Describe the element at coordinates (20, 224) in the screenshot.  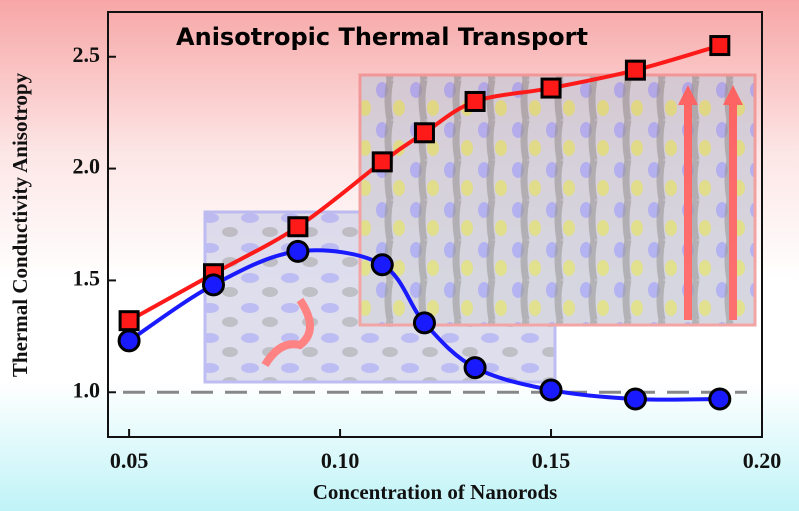
I see `y-axis-label: Thermal Conductivity Anisotropy` at that location.